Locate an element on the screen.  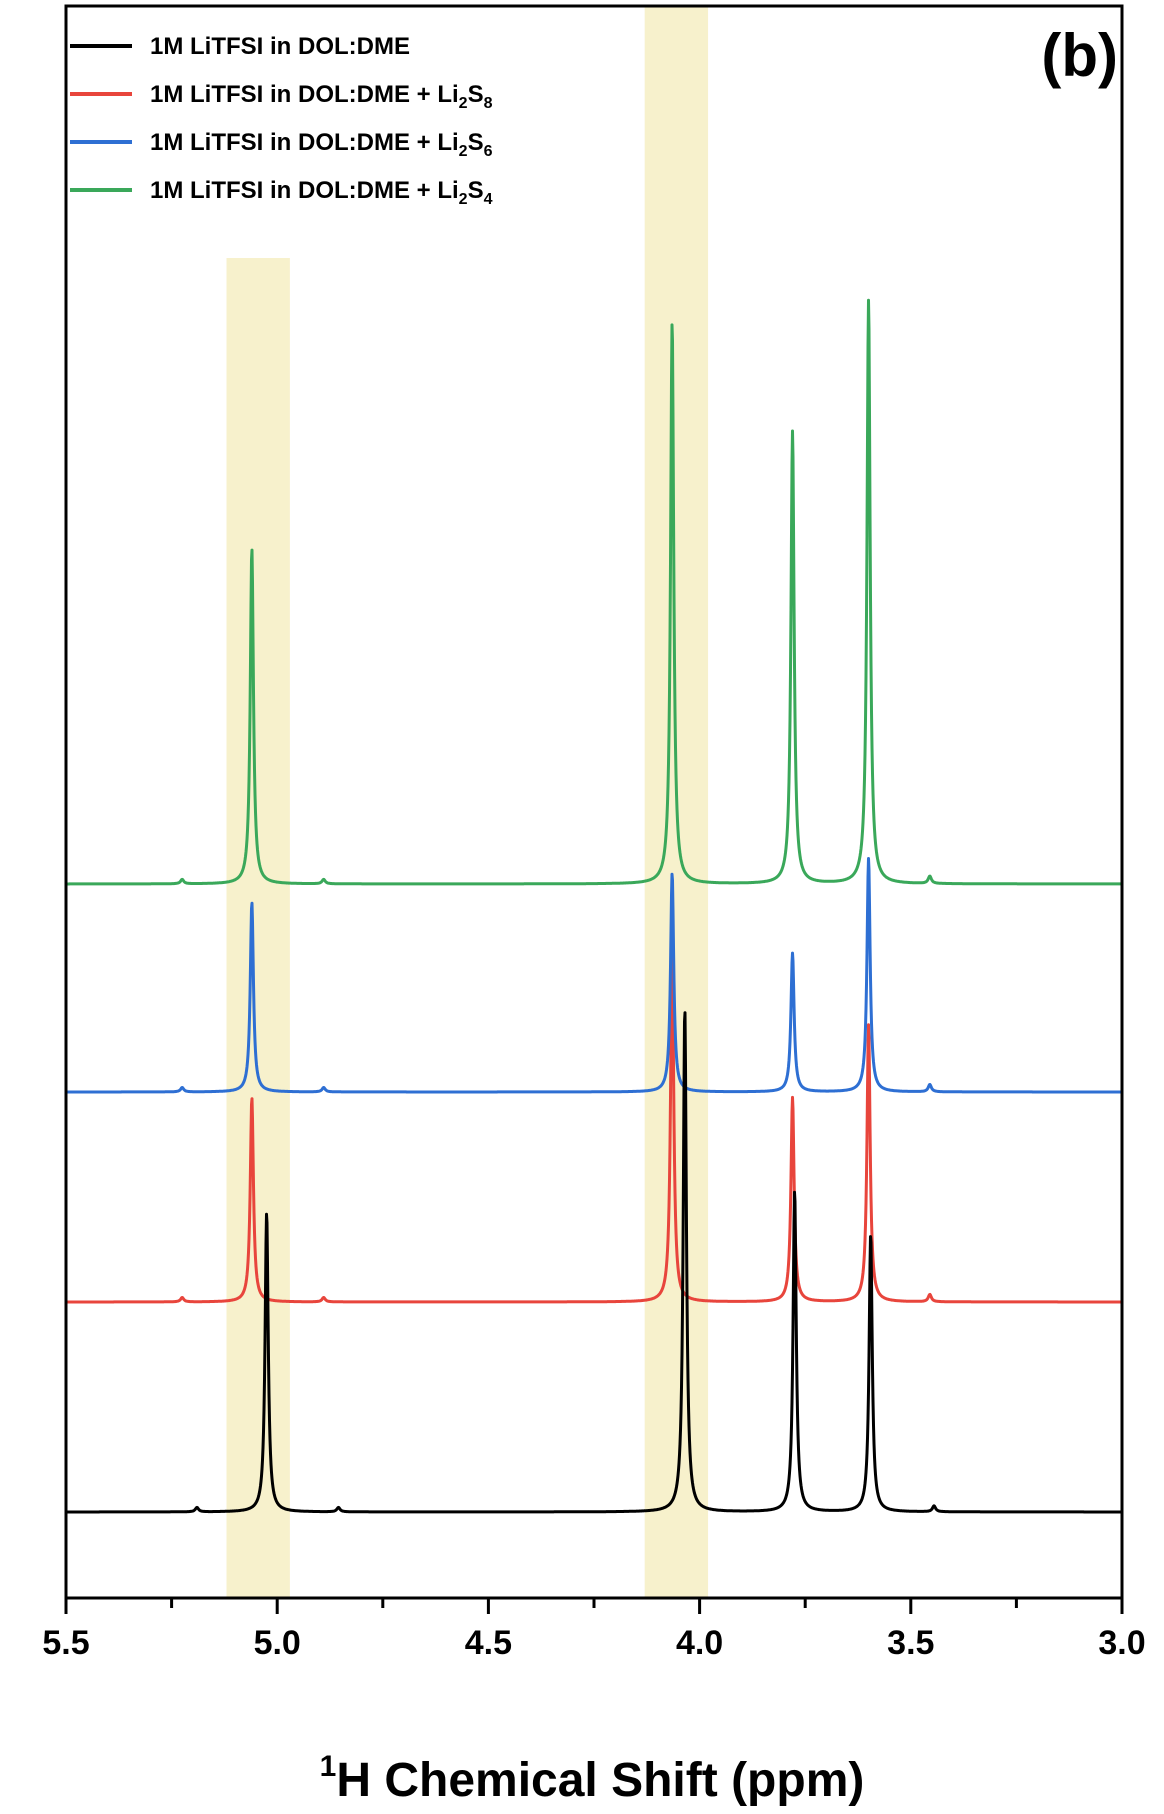
x-axis-title: 1H Chemical Shift (ppm) is located at coordinates (592, 1778).